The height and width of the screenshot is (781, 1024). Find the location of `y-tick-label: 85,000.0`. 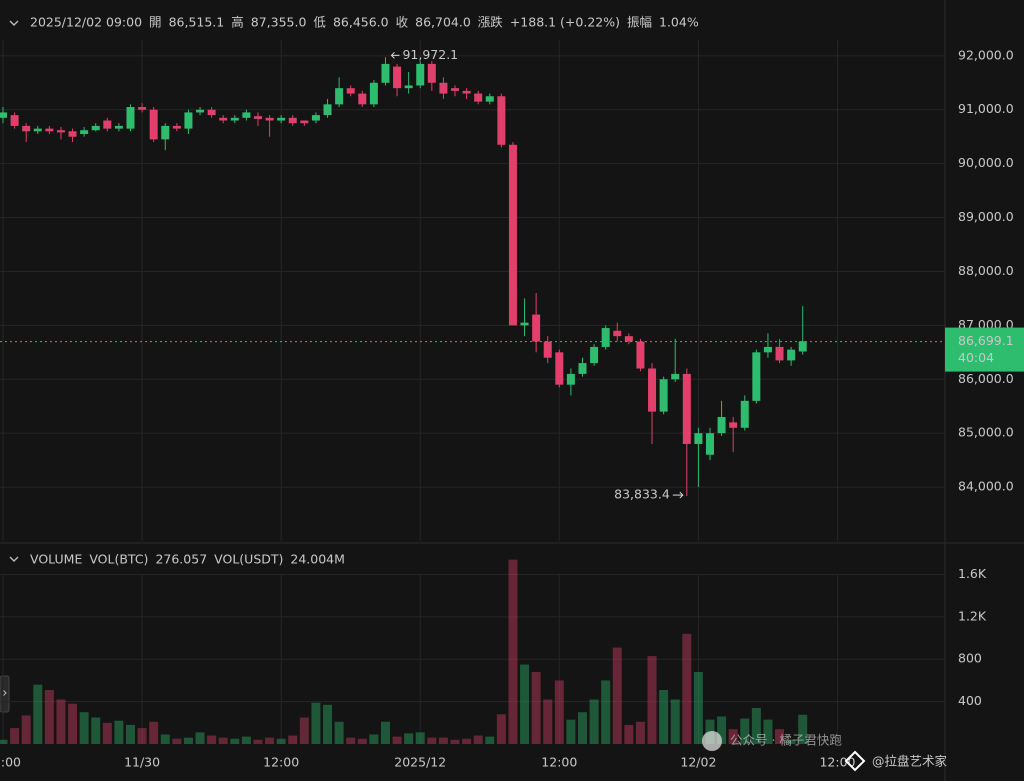

y-tick-label: 85,000.0 is located at coordinates (986, 432).